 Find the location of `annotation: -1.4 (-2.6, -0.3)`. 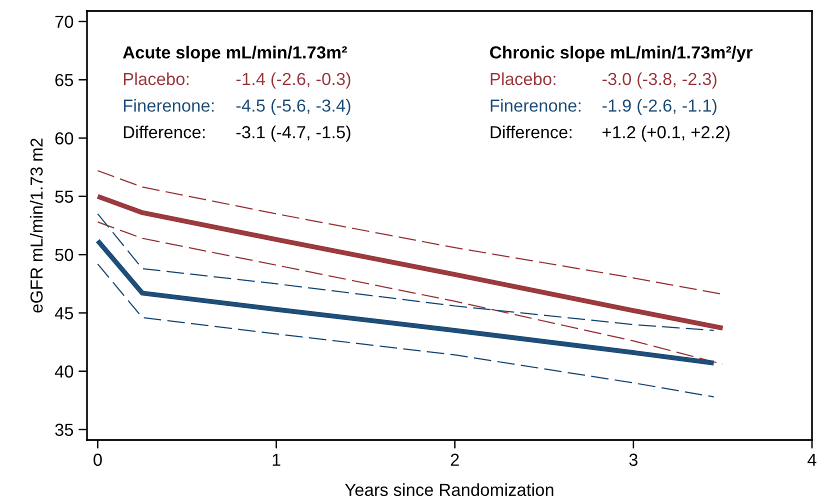

annotation: -1.4 (-2.6, -0.3) is located at coordinates (293, 80).